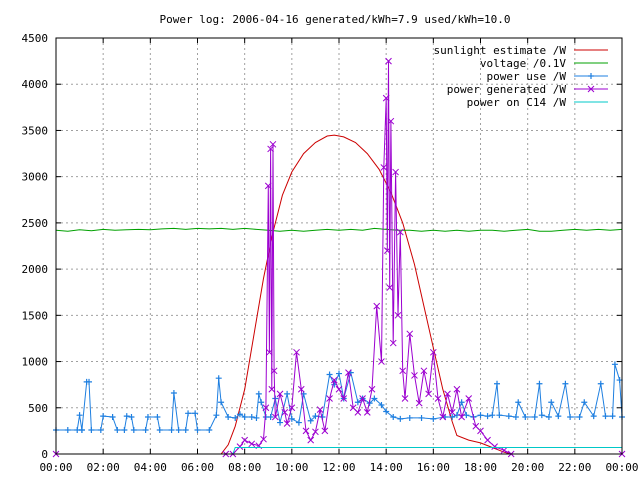  I want to click on legend-label: voltage /0.1V, so click(523, 63).